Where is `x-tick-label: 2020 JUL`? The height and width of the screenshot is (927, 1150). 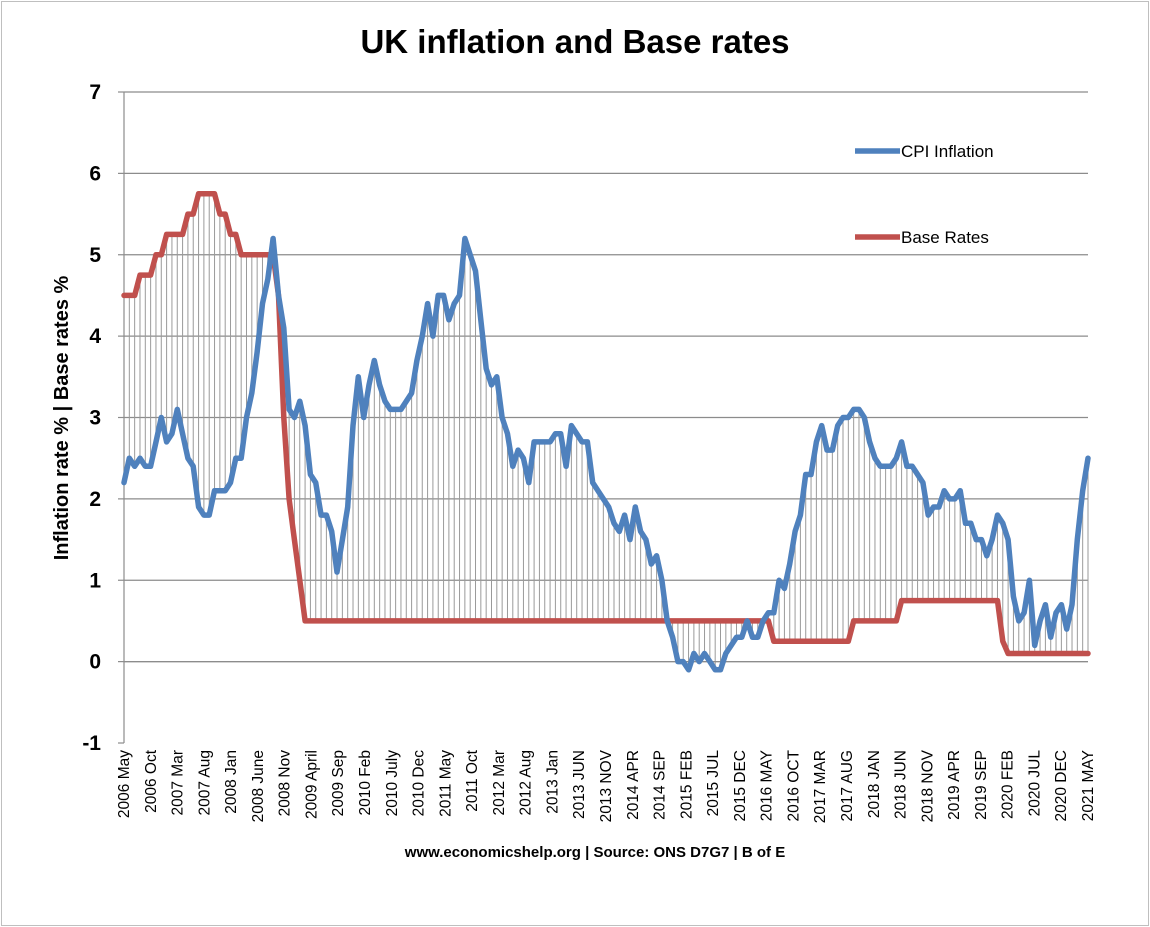 x-tick-label: 2020 JUL is located at coordinates (1034, 783).